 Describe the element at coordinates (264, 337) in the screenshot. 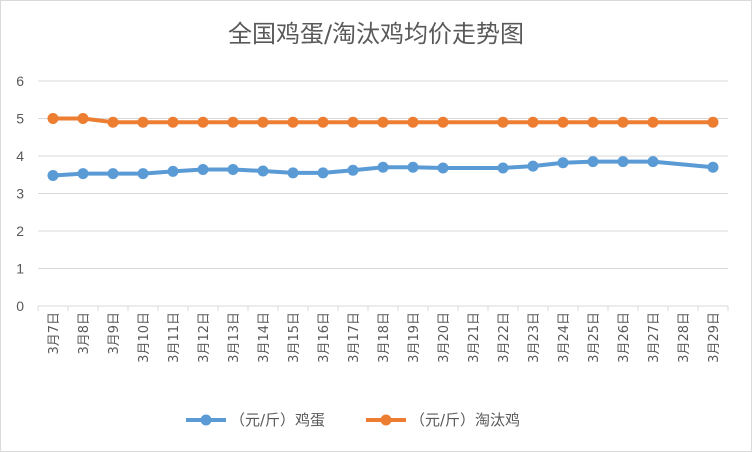

I see `x-tick-label: 3月14日` at that location.